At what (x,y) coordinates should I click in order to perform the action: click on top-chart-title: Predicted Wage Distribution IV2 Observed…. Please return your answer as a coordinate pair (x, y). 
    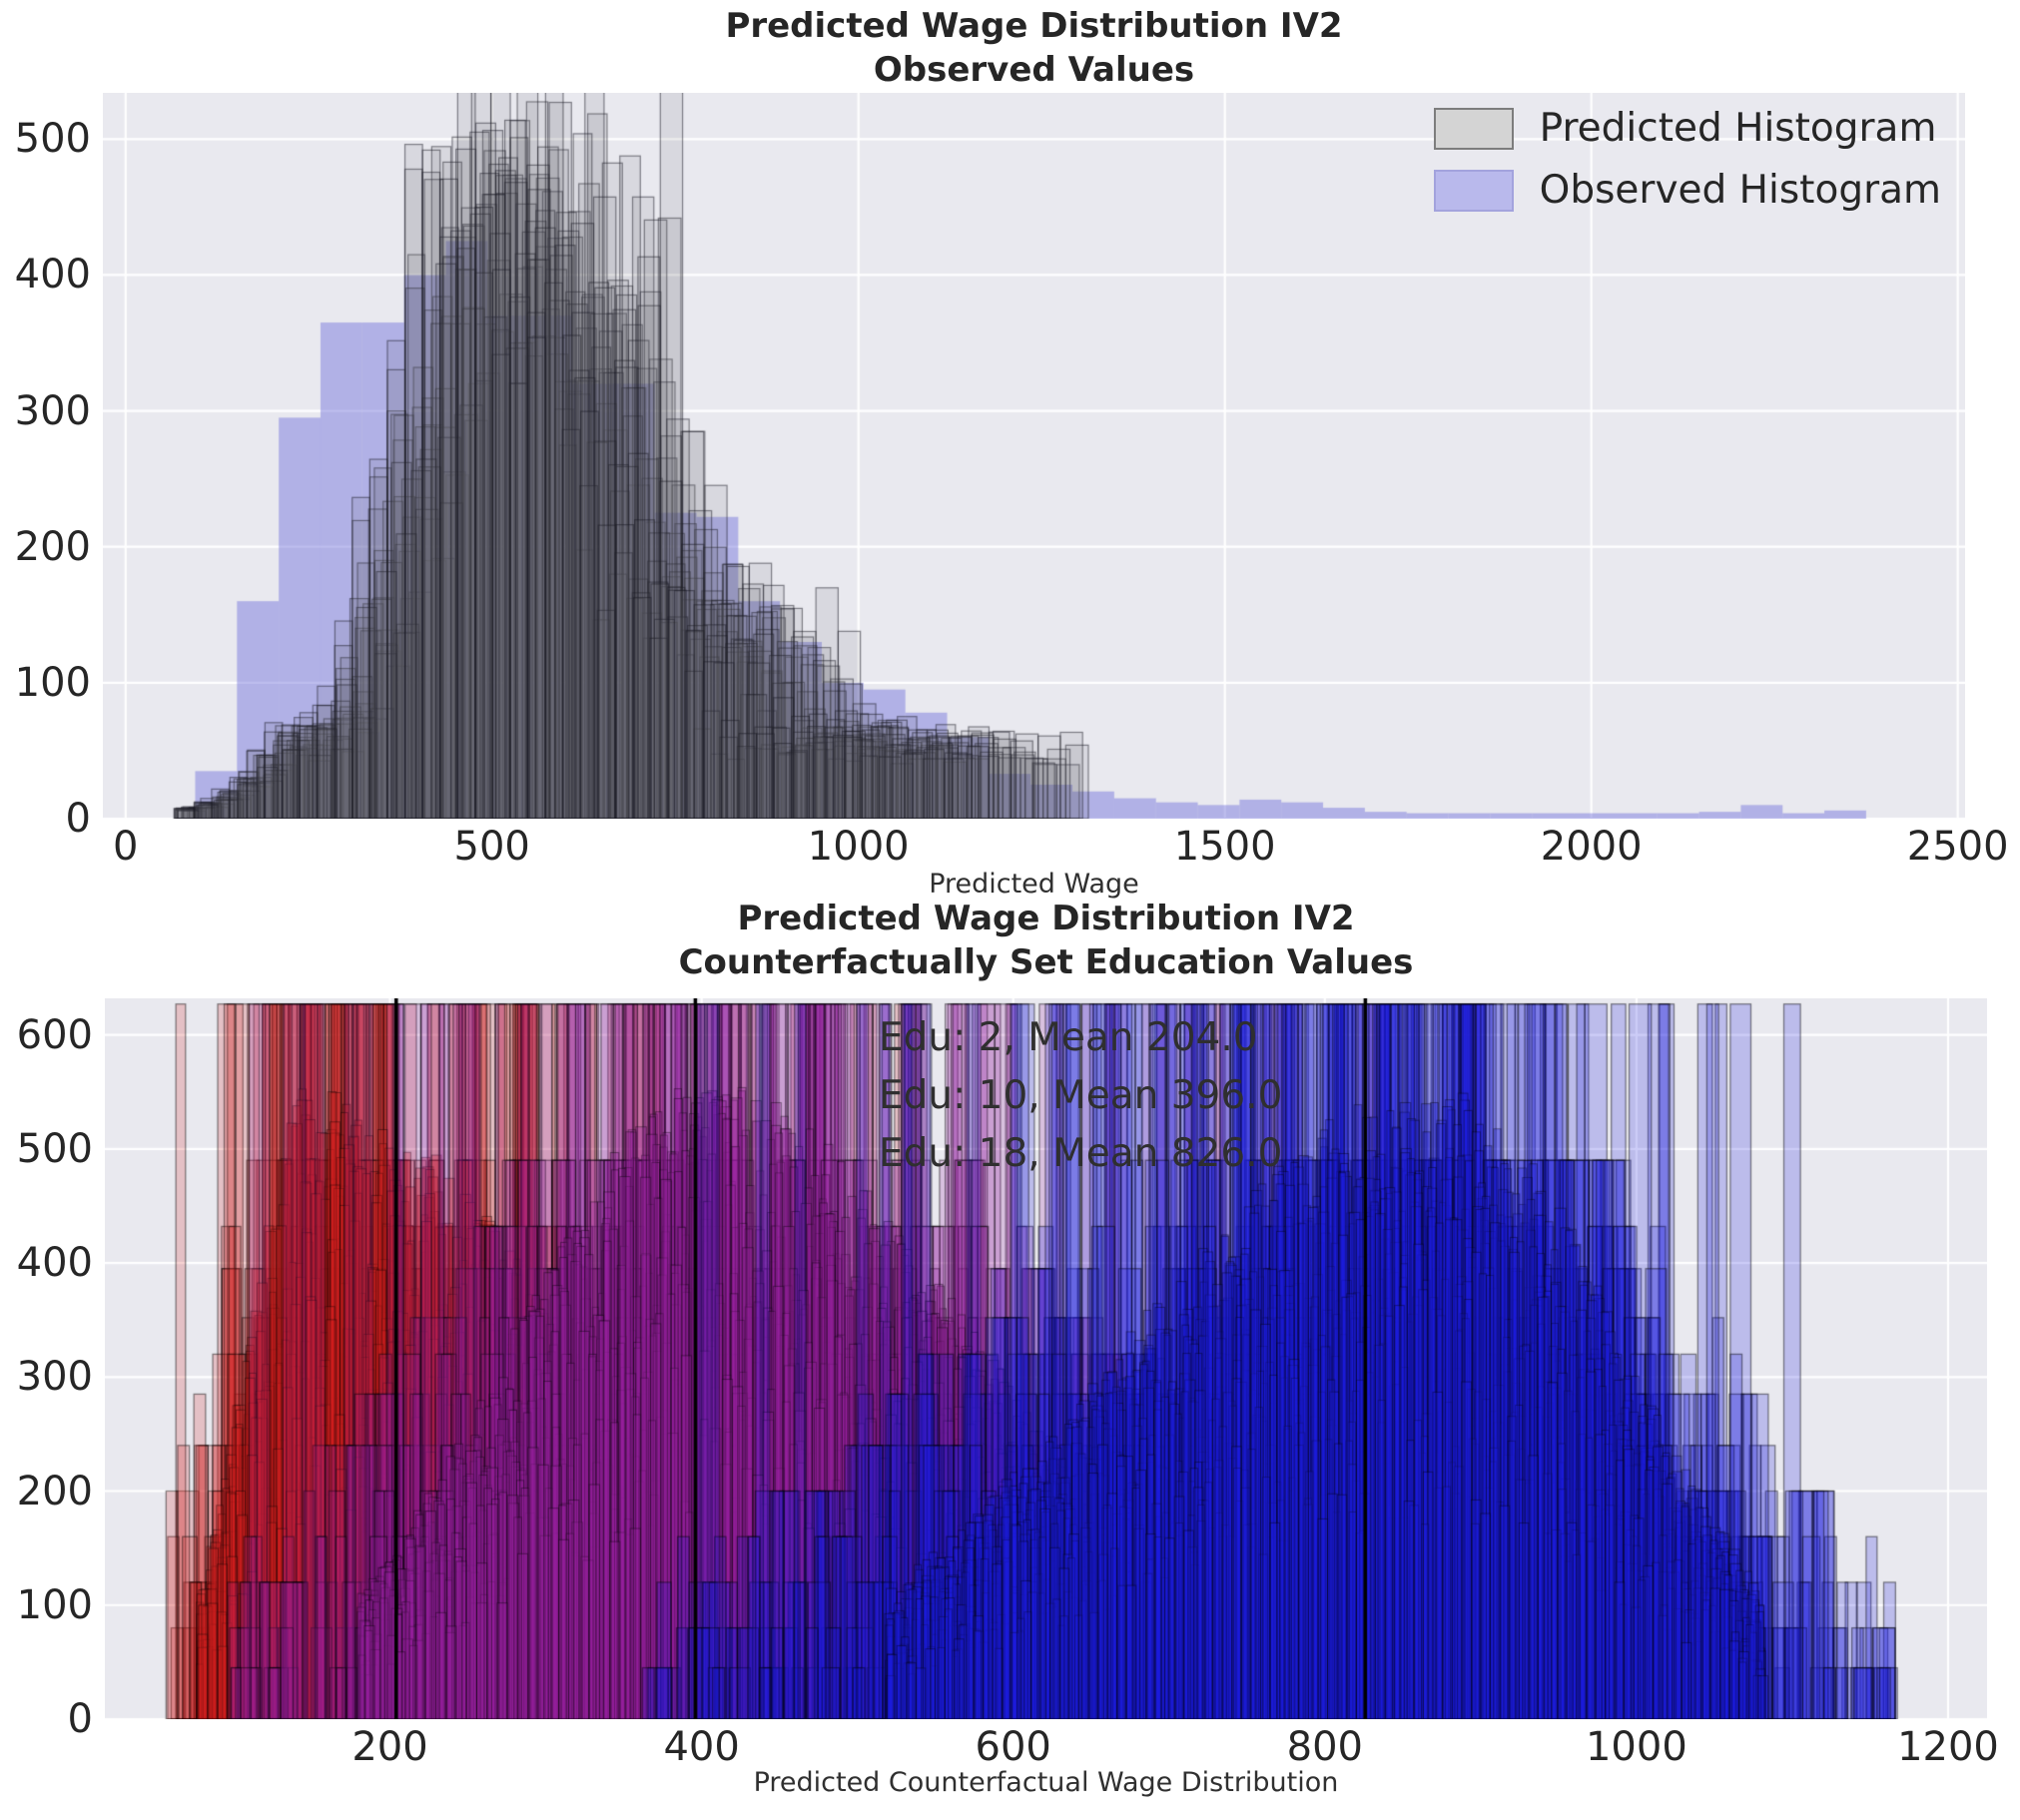
    Looking at the image, I should click on (1034, 48).